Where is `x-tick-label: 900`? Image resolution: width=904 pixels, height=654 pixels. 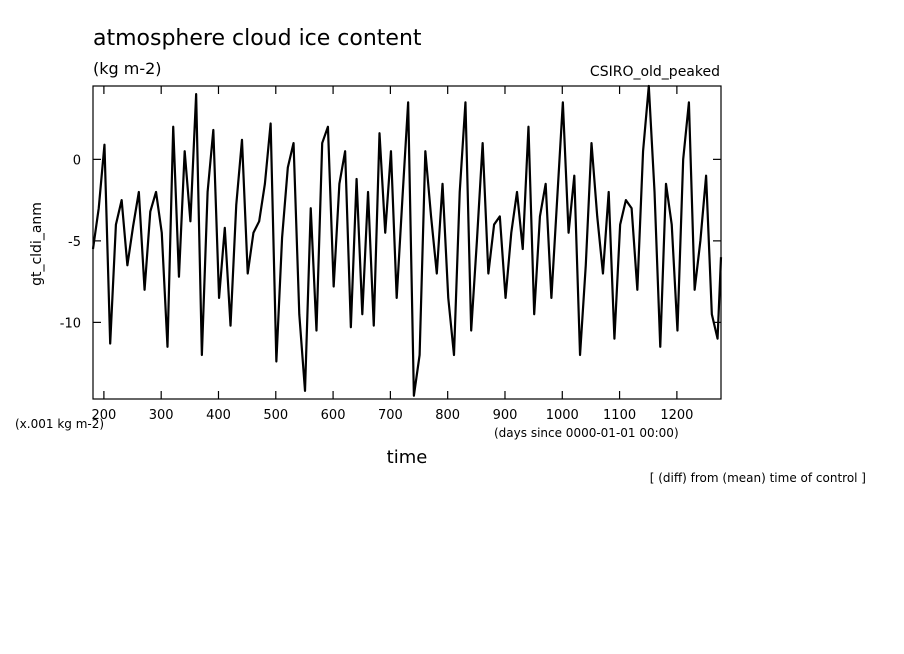 x-tick-label: 900 is located at coordinates (505, 415).